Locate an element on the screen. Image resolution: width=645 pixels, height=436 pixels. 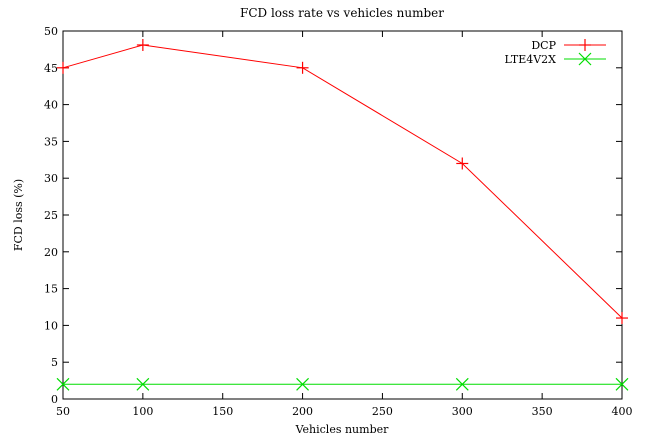
x-axis-label: Vehicles number is located at coordinates (342, 429).